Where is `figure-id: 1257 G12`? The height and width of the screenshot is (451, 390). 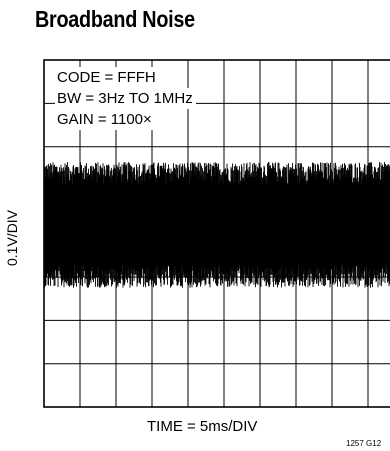 figure-id: 1257 G12 is located at coordinates (364, 443).